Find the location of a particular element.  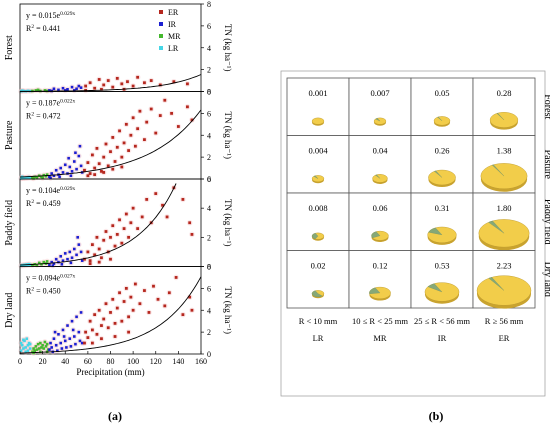

pie-cell: 0.05 is located at coordinates (442, 106).